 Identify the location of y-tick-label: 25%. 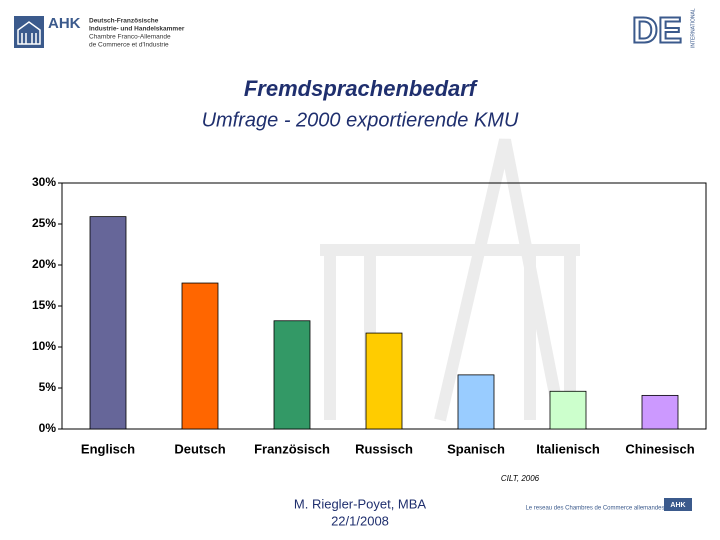
(44, 223).